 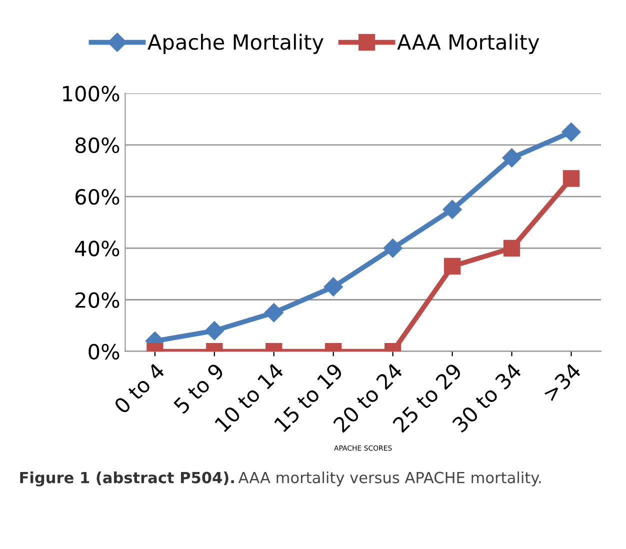 I want to click on y-tick-label: 80%, so click(x=97, y=145).